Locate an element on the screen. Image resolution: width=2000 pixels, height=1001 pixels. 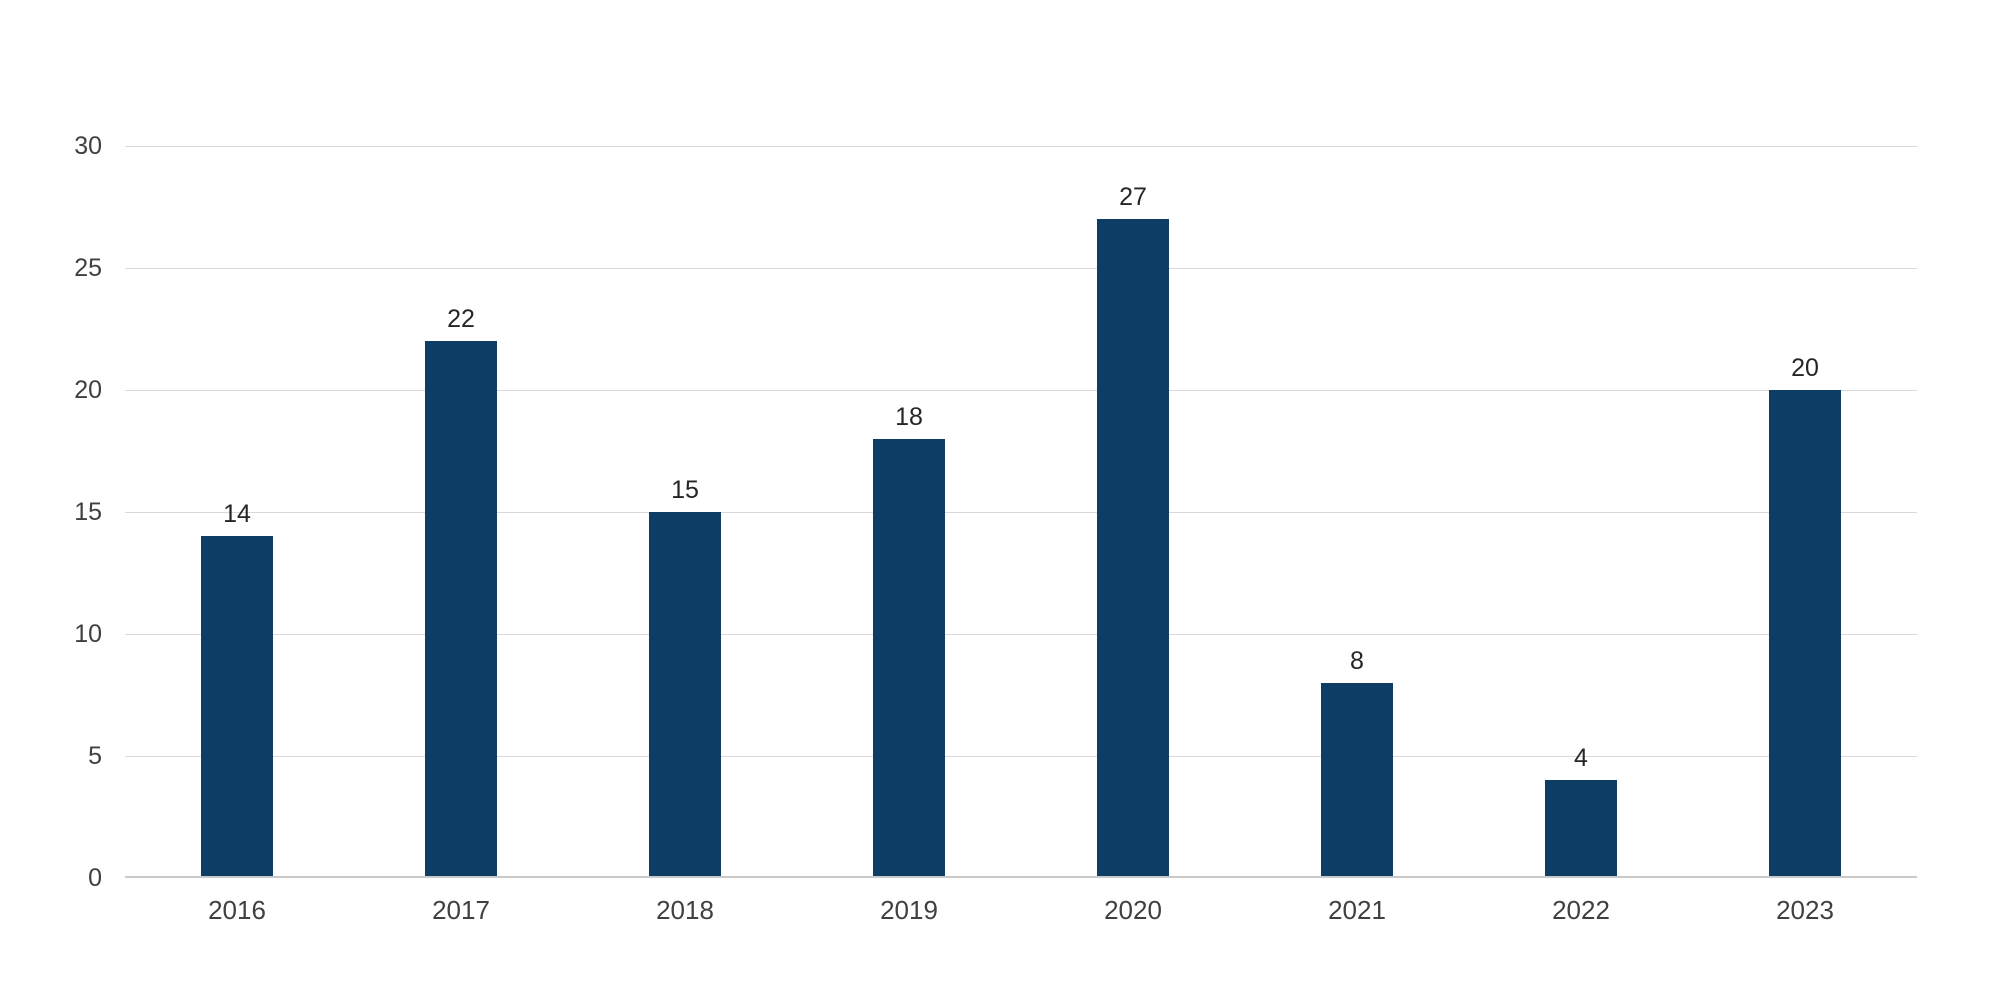
bar-2017 is located at coordinates (461, 609).